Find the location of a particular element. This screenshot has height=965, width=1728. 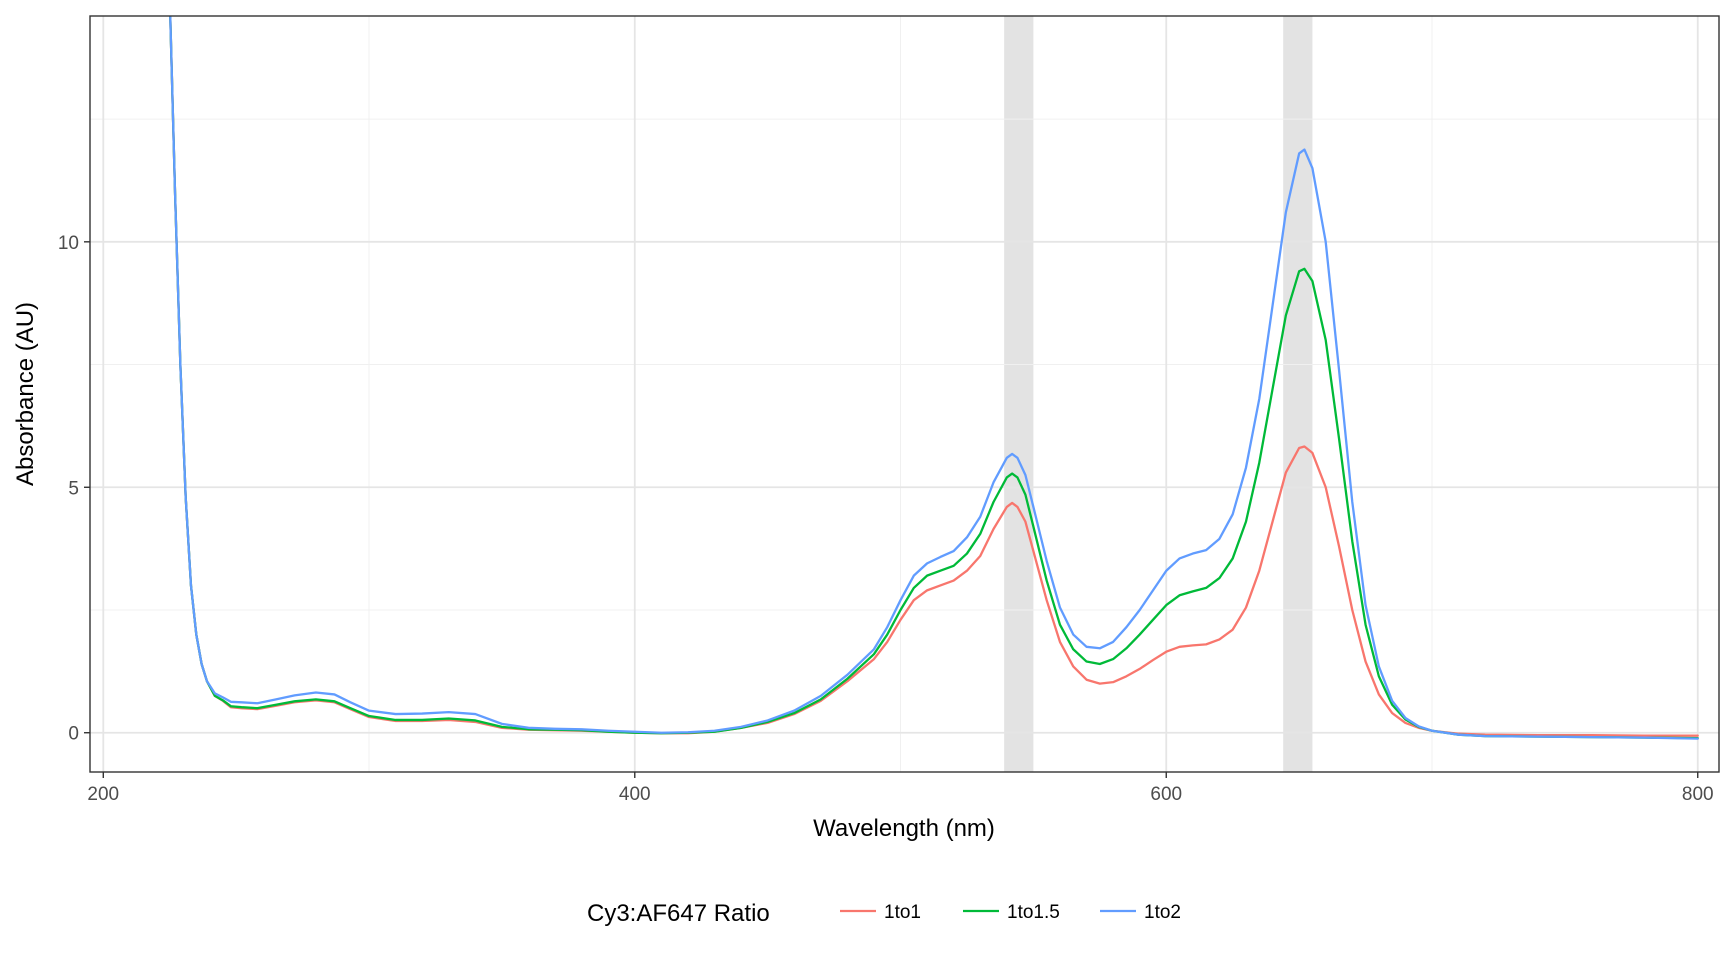

legend-label-1to1.5: 1to1.5 is located at coordinates (1033, 912).